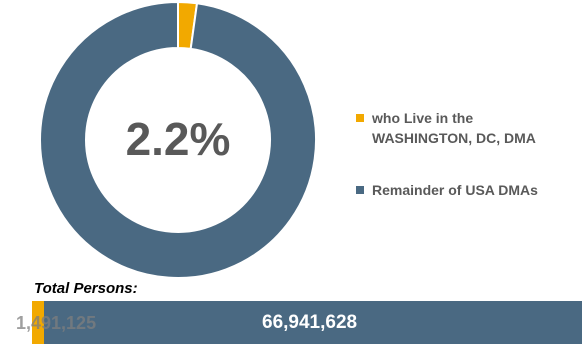 The image size is (582, 344). I want to click on total-persons-bar, so click(307, 322).